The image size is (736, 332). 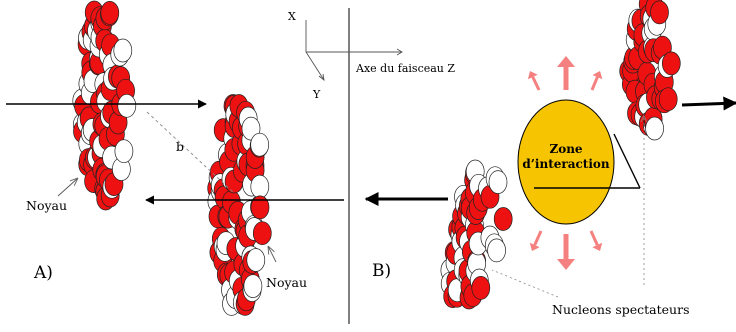 I want to click on spectator-arrow-right, so click(x=708, y=103).